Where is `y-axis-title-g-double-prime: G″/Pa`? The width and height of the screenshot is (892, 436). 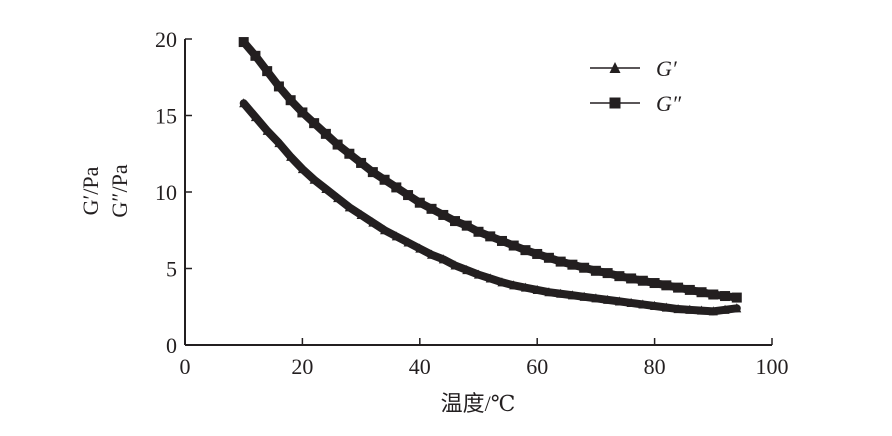
y-axis-title-g-double-prime: G″/Pa is located at coordinates (119, 190).